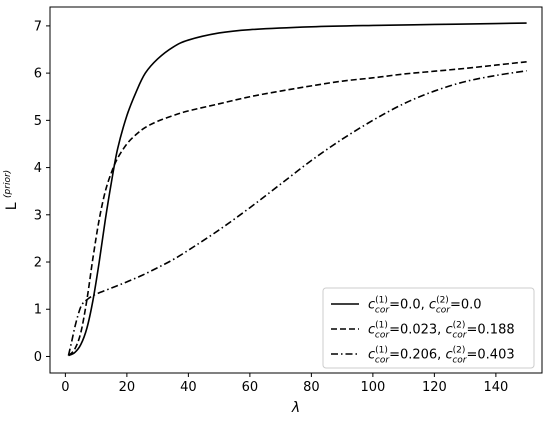  Describe the element at coordinates (250, 387) in the screenshot. I see `x-tick-label: 60` at that location.